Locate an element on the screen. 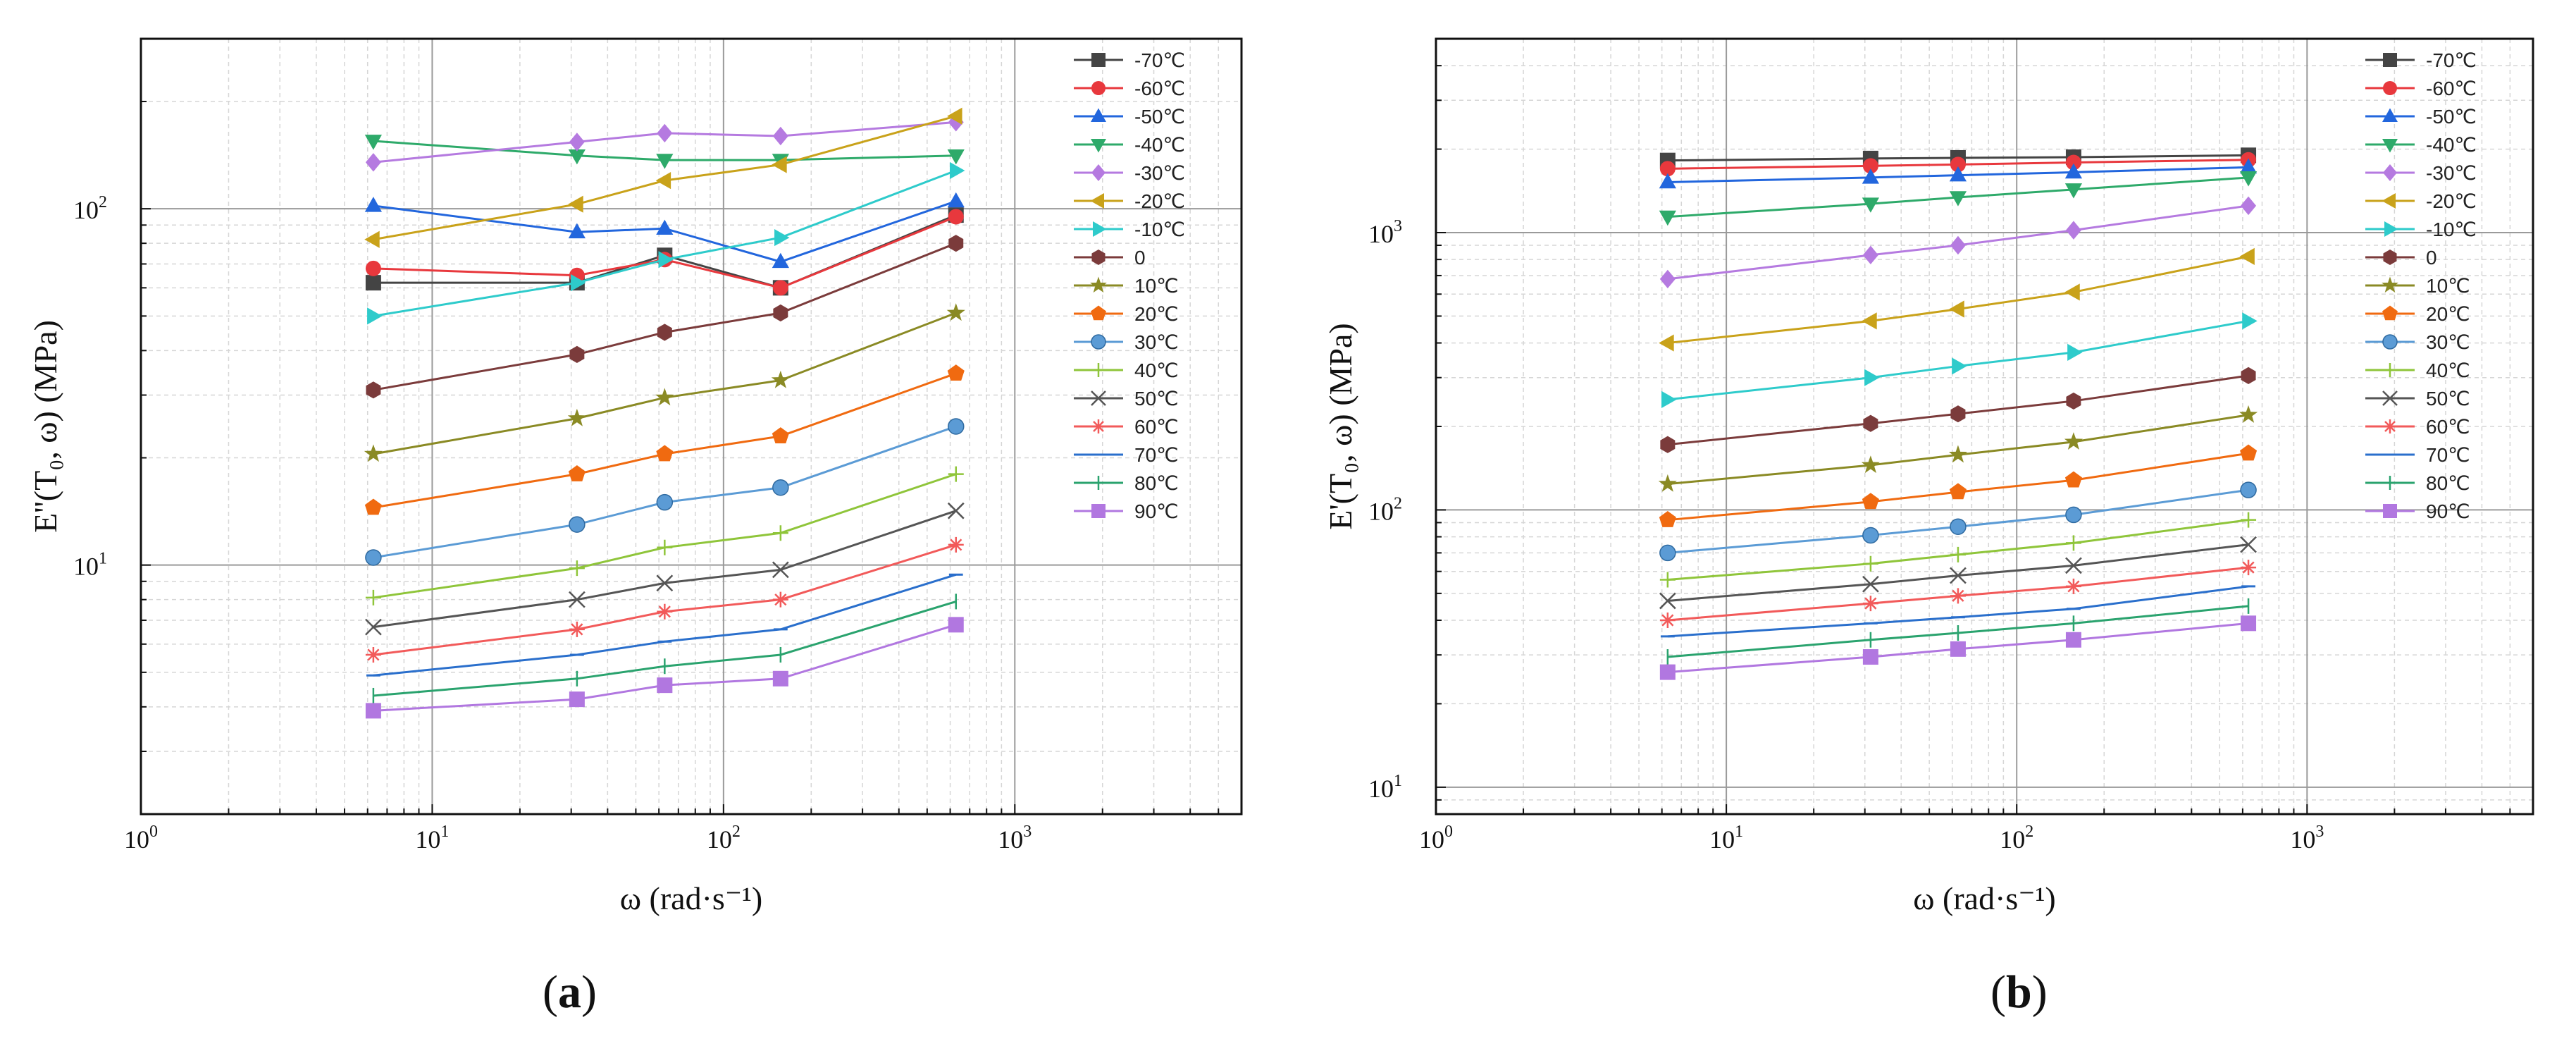  legend-label: 90℃ is located at coordinates (1156, 511).